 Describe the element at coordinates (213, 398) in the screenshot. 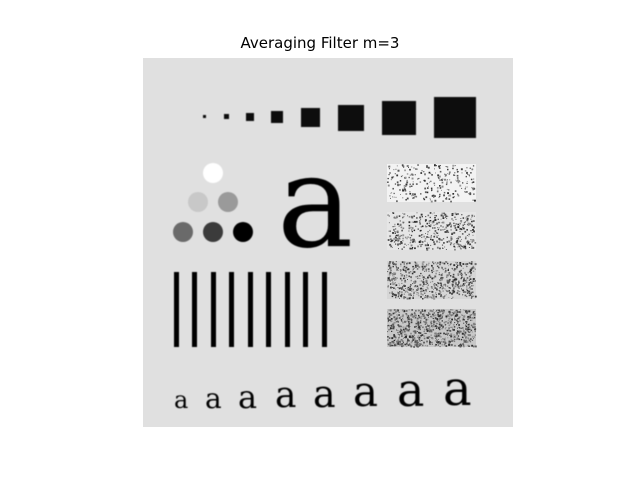

I see `small-letter-2: a` at that location.